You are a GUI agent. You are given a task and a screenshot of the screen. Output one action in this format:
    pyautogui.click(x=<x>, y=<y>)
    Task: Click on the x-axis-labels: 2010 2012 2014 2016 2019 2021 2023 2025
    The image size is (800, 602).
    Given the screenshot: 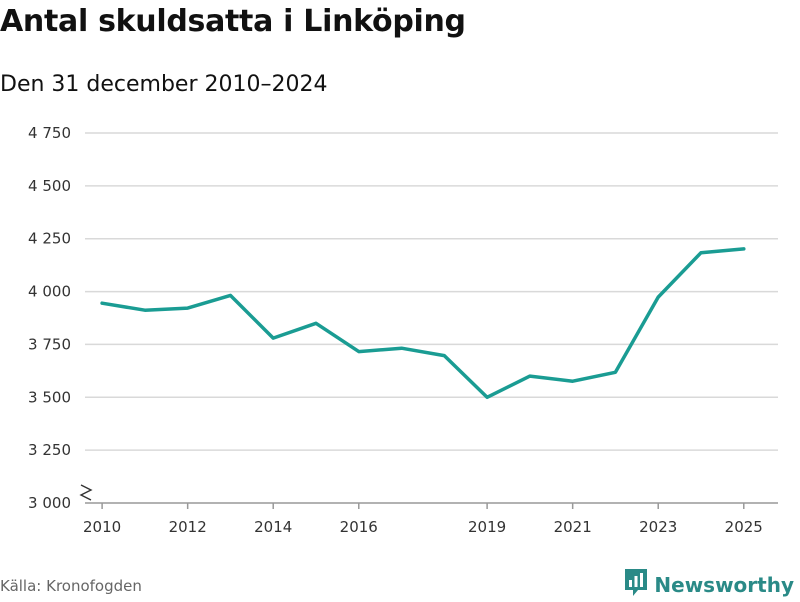 What is the action you would take?
    pyautogui.click(x=423, y=527)
    